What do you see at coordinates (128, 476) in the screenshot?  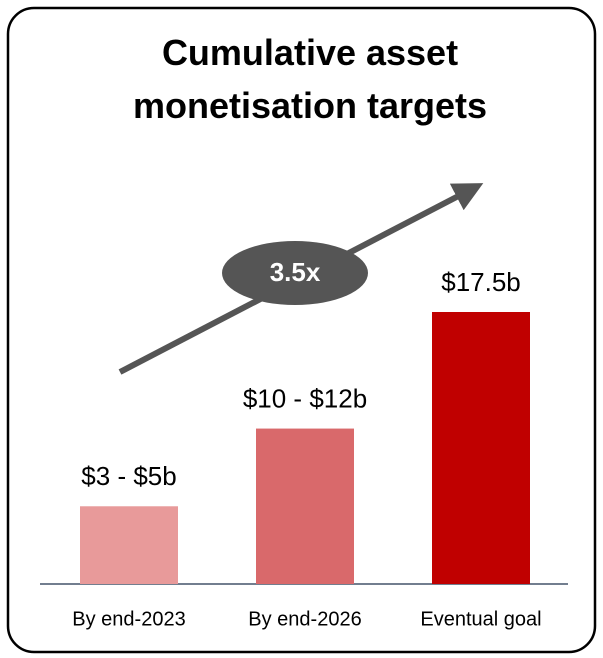 I see `value-label: $3 - $5b` at bounding box center [128, 476].